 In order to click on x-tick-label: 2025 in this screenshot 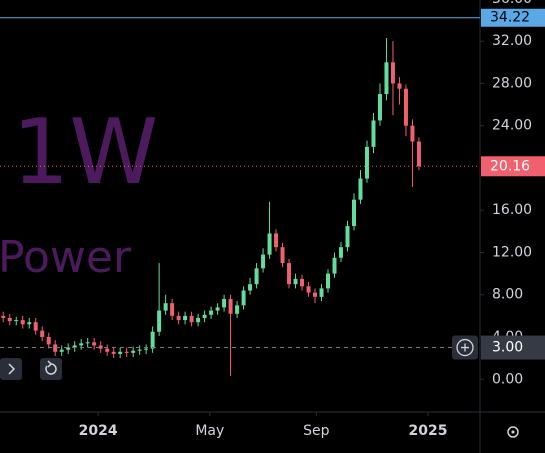, I will do `click(428, 431)`.